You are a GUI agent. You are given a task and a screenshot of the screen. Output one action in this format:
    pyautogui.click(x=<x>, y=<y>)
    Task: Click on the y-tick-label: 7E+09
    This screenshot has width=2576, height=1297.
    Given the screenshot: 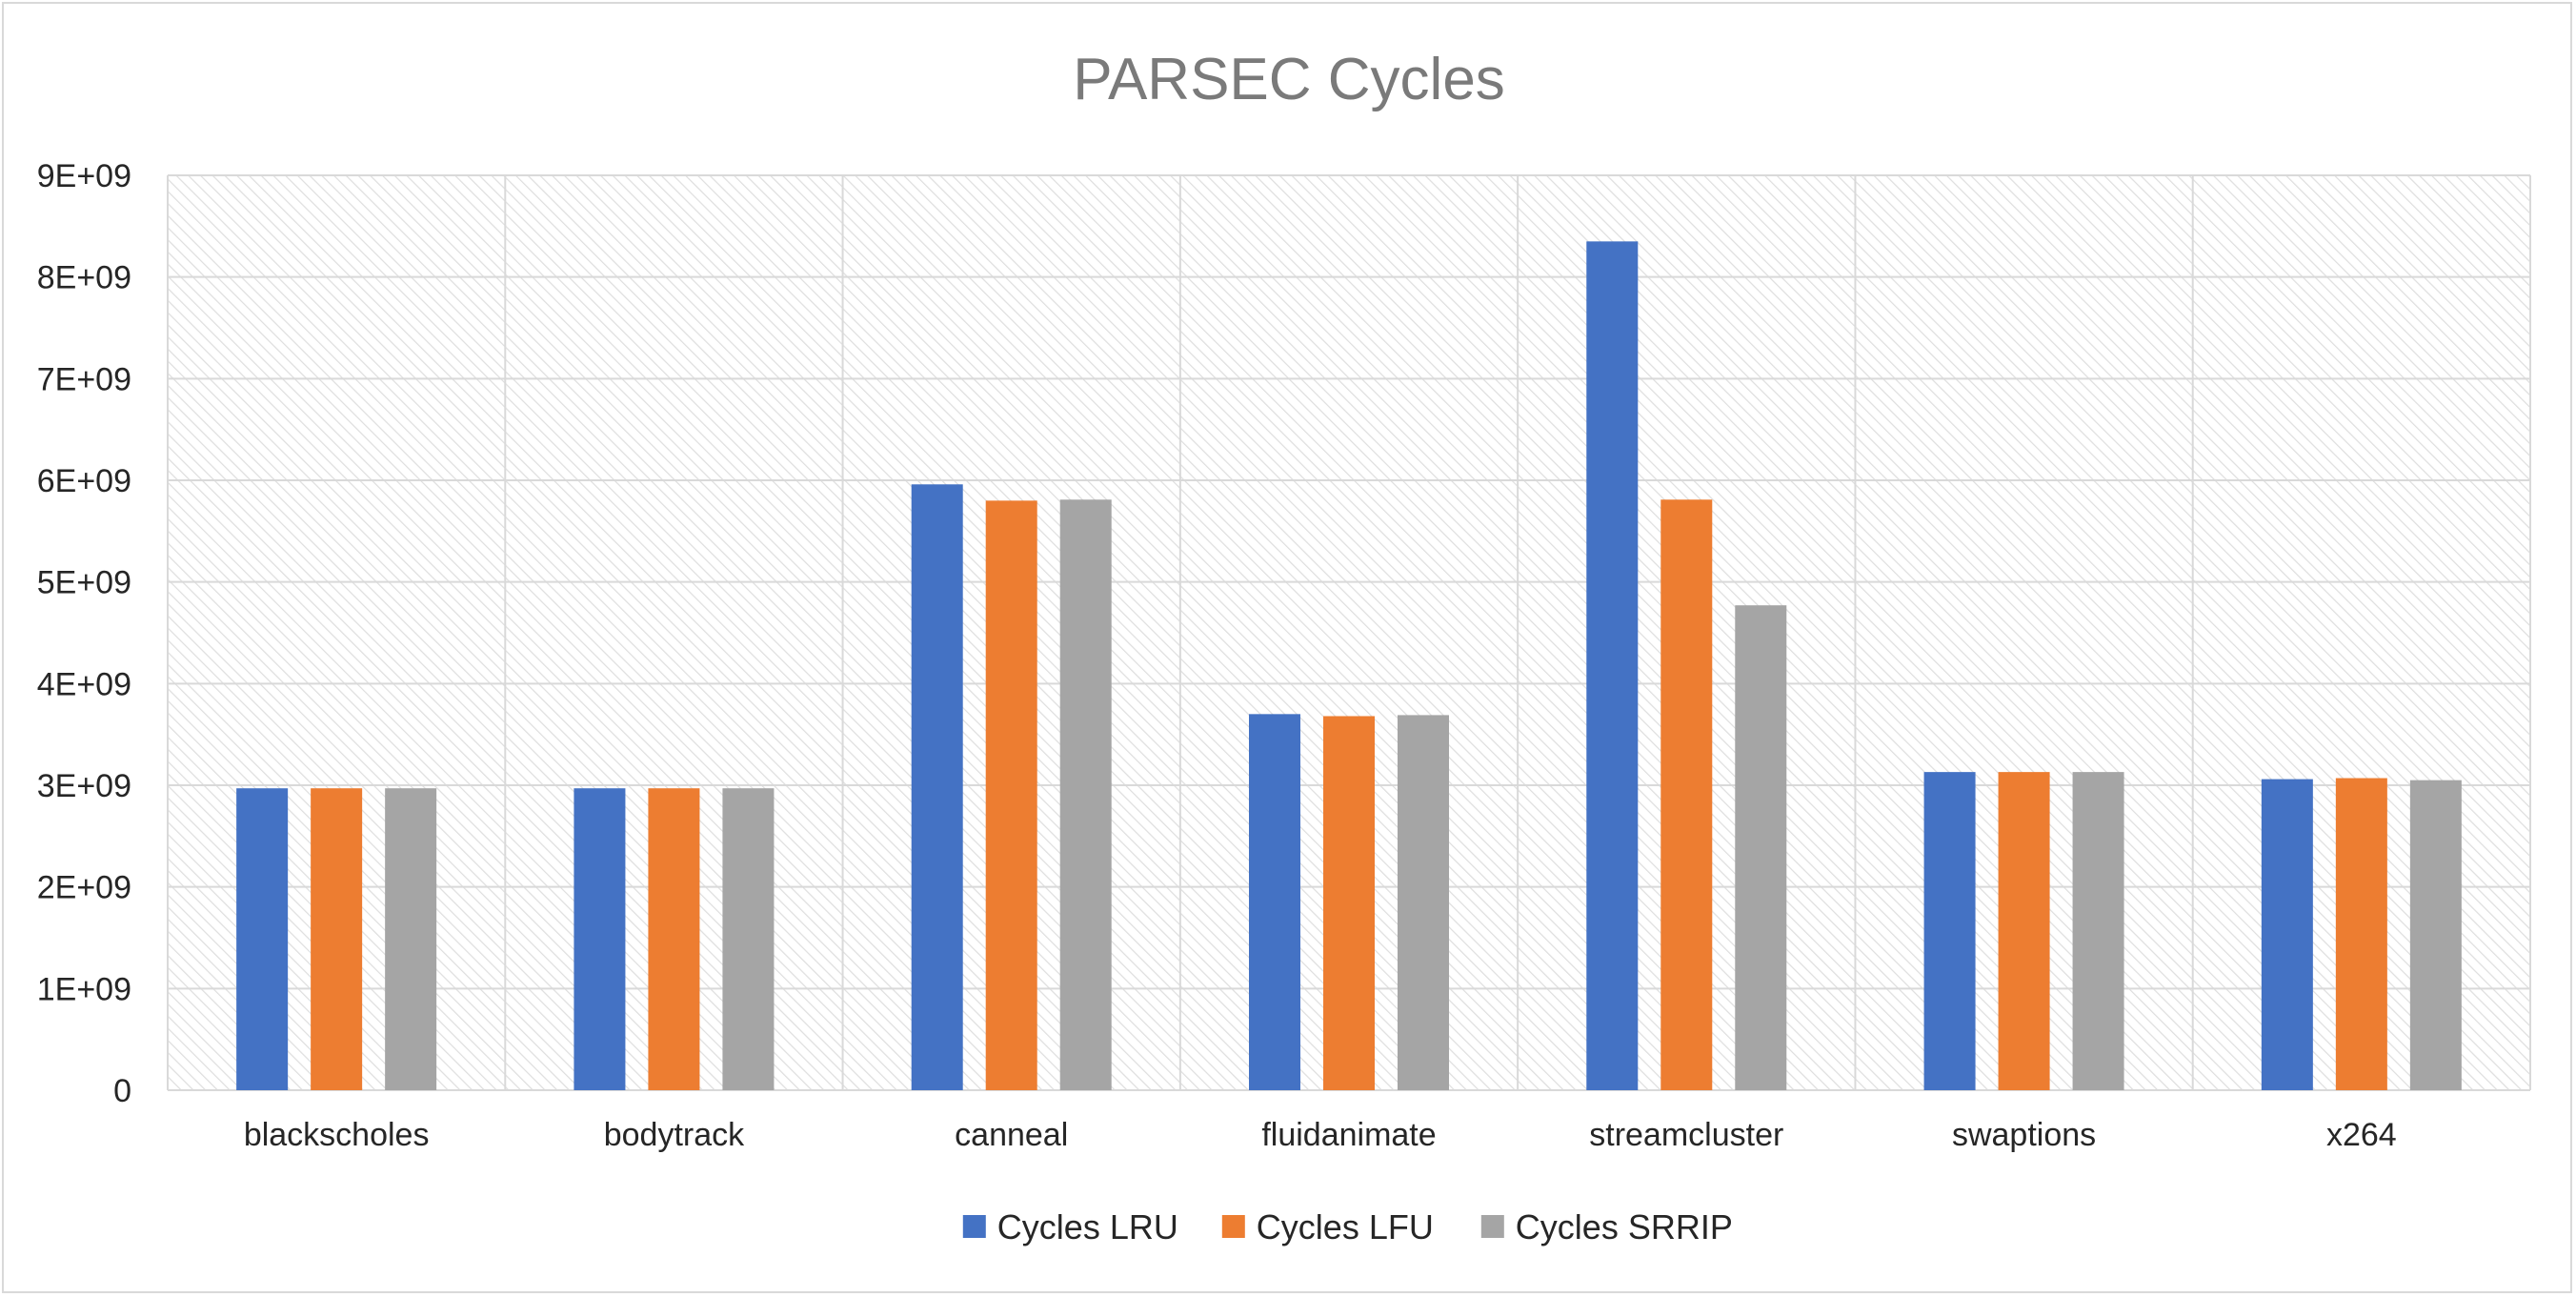 What is the action you would take?
    pyautogui.click(x=84, y=379)
    